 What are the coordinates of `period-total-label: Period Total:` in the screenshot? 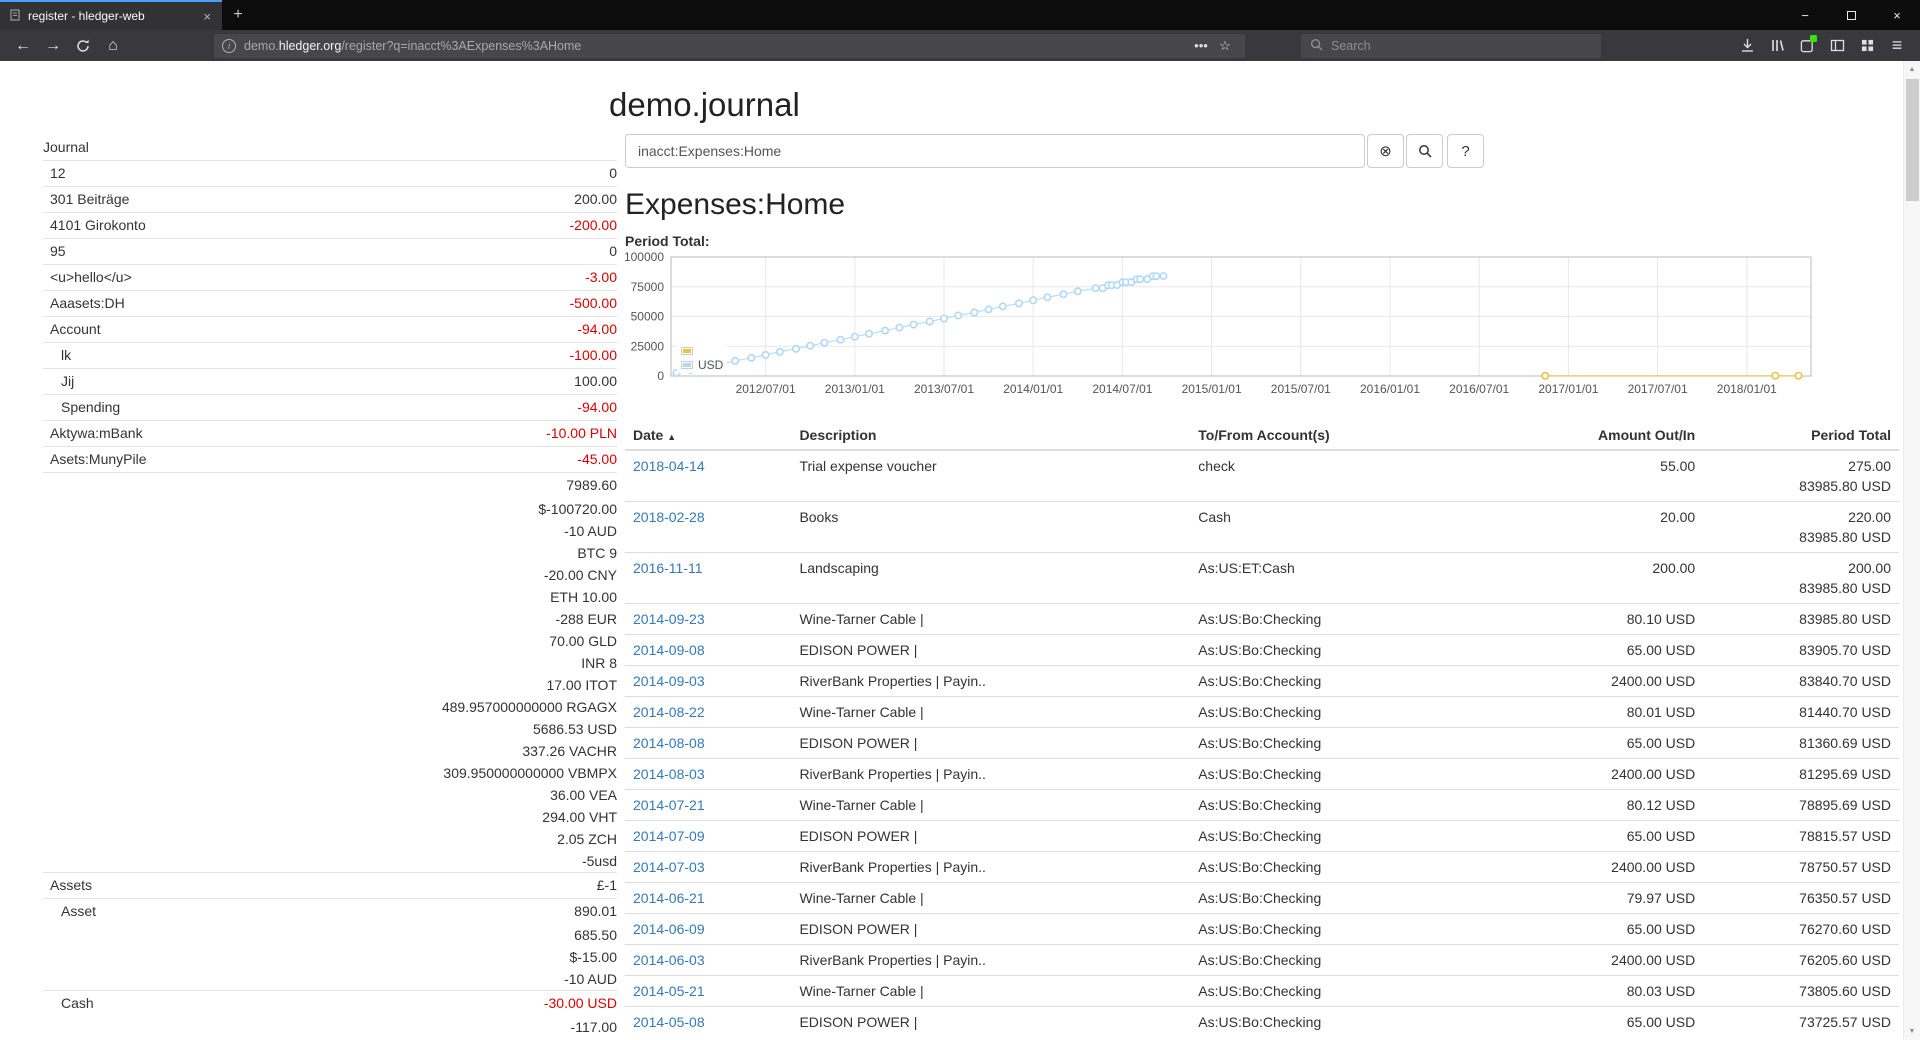 It's located at (667, 241).